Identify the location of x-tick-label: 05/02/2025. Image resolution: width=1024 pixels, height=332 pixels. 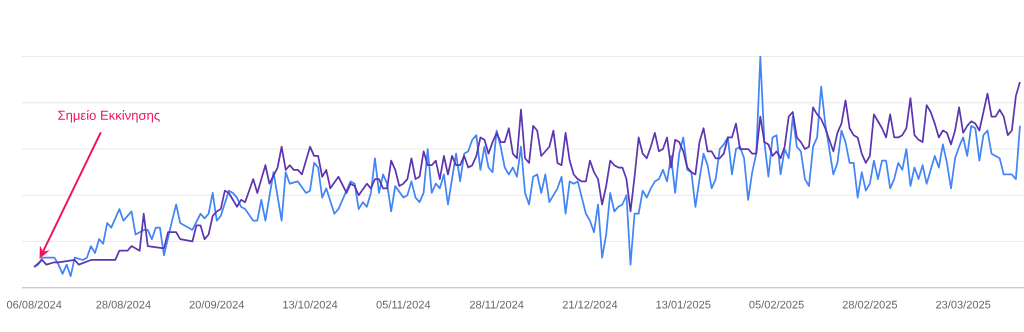
(776, 304).